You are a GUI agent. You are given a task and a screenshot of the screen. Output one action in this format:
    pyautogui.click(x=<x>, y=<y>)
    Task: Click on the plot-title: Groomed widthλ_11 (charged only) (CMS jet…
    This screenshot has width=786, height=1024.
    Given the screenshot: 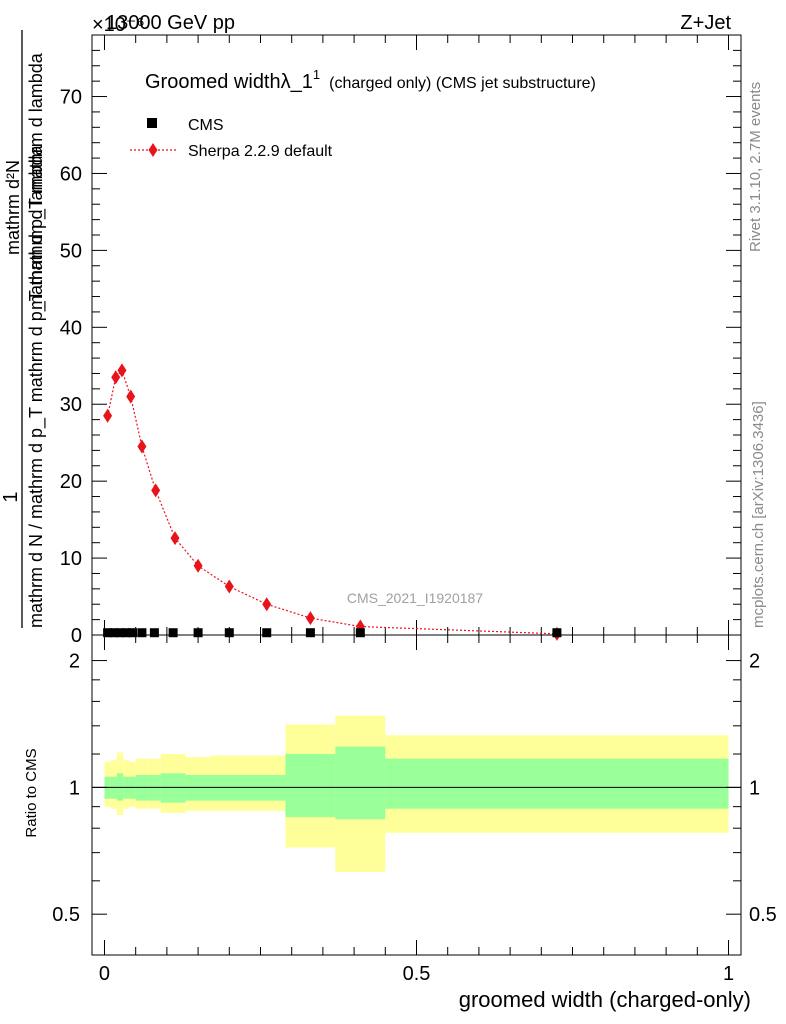 What is the action you would take?
    pyautogui.click(x=370, y=80)
    